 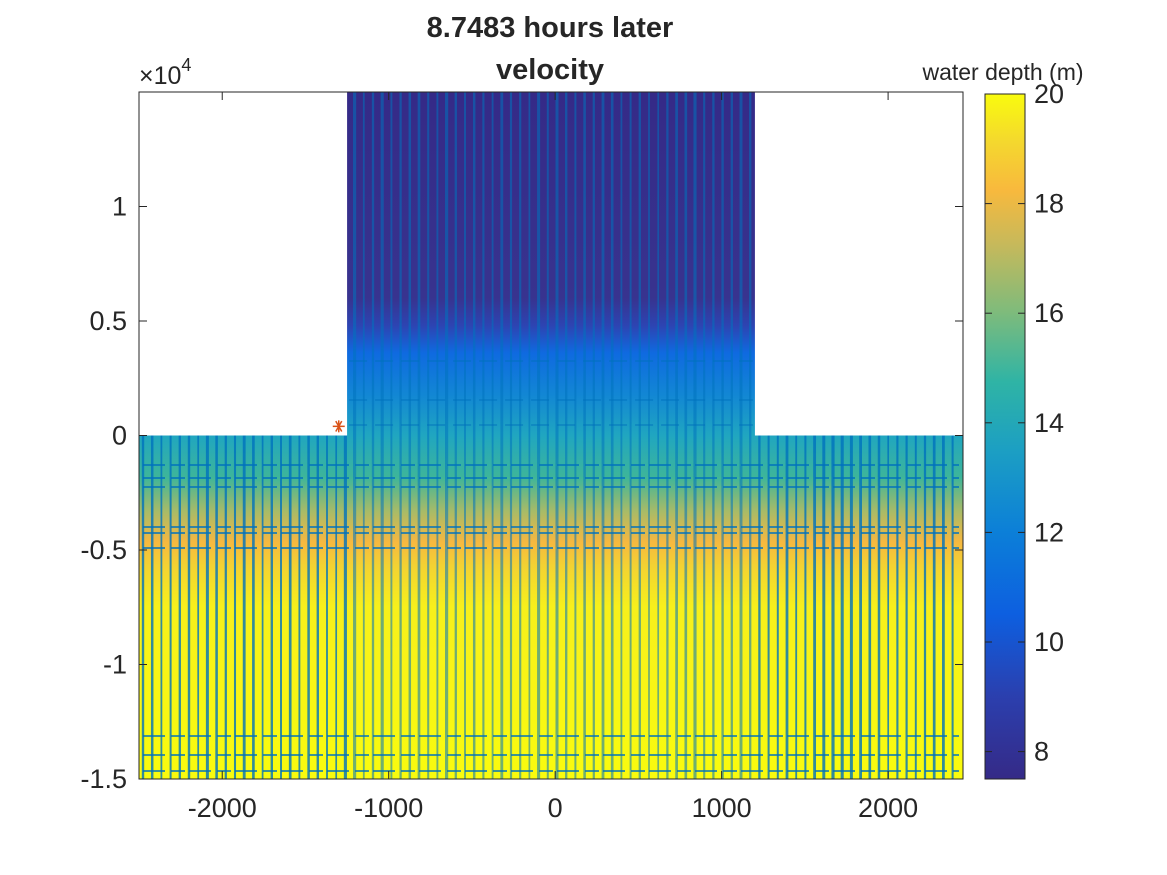 I want to click on colorbar-ticks: 8 10 12 14 16 18 20, so click(x=1024, y=423).